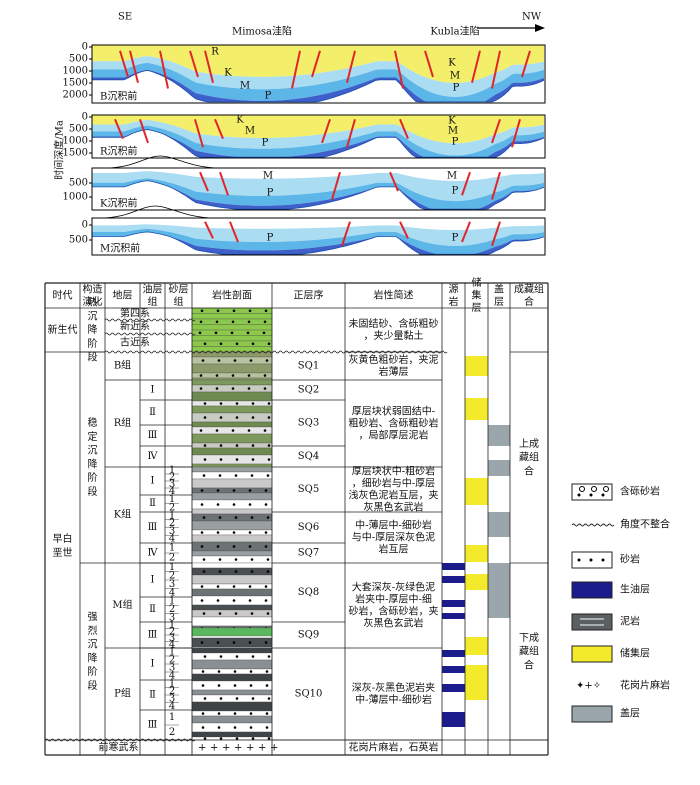 This screenshot has height=785, width=700. What do you see at coordinates (75, 71) in the screenshot?
I see `tick-label: 1000` at bounding box center [75, 71].